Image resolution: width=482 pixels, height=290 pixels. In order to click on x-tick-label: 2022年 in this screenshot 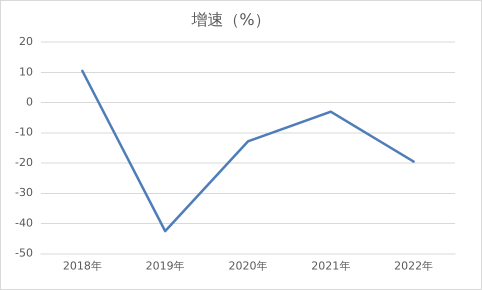, I will do `click(414, 265)`.